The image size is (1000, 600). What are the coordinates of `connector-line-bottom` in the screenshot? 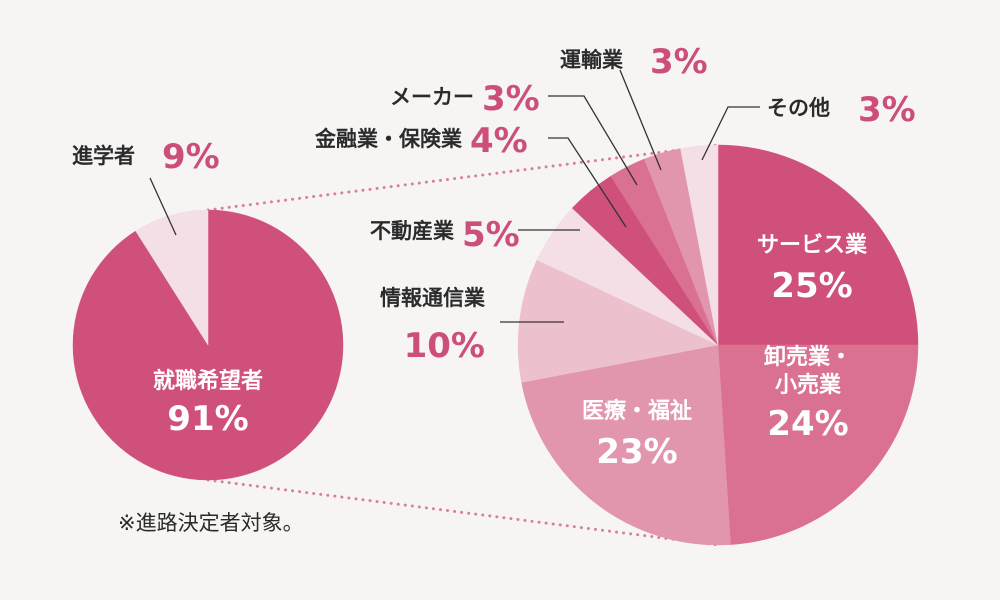 It's located at (463, 512).